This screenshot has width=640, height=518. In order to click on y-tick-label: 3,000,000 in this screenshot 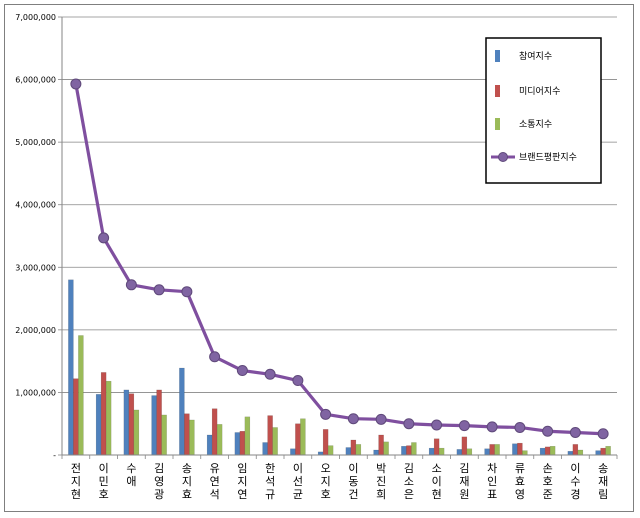, I will do `click(35, 267)`.